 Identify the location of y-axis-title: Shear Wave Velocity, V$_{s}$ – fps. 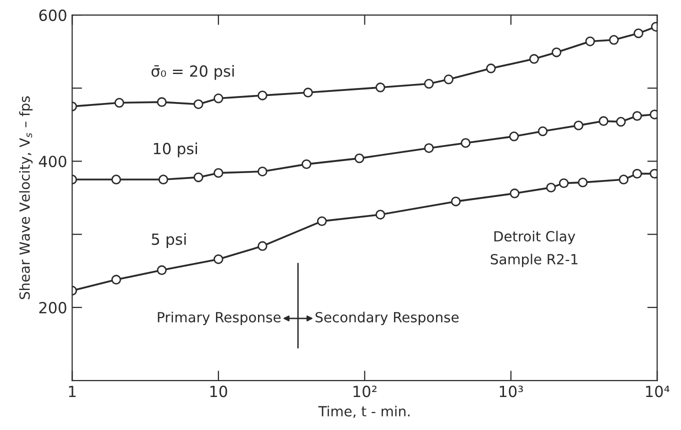
(26, 198).